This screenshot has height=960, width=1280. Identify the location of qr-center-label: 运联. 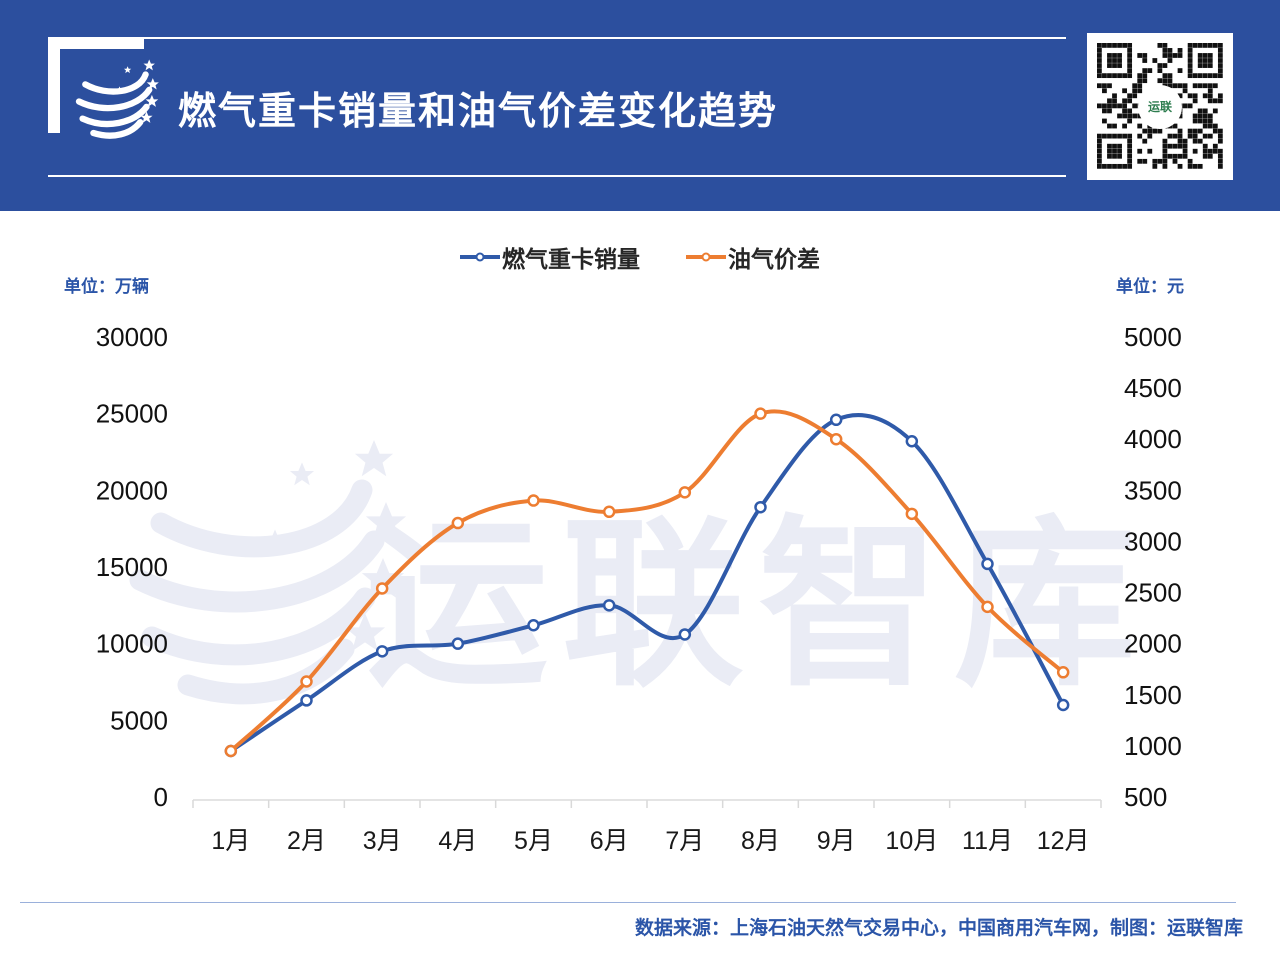
(1159, 107).